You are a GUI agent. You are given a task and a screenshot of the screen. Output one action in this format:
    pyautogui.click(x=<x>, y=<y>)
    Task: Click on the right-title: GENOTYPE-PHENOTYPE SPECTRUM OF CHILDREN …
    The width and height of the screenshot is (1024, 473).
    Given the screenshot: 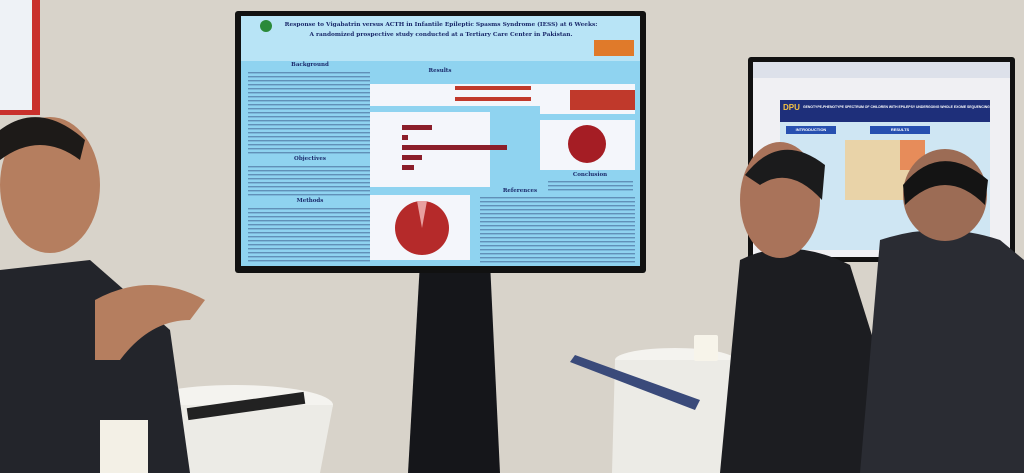 What is the action you would take?
    pyautogui.click(x=896, y=107)
    